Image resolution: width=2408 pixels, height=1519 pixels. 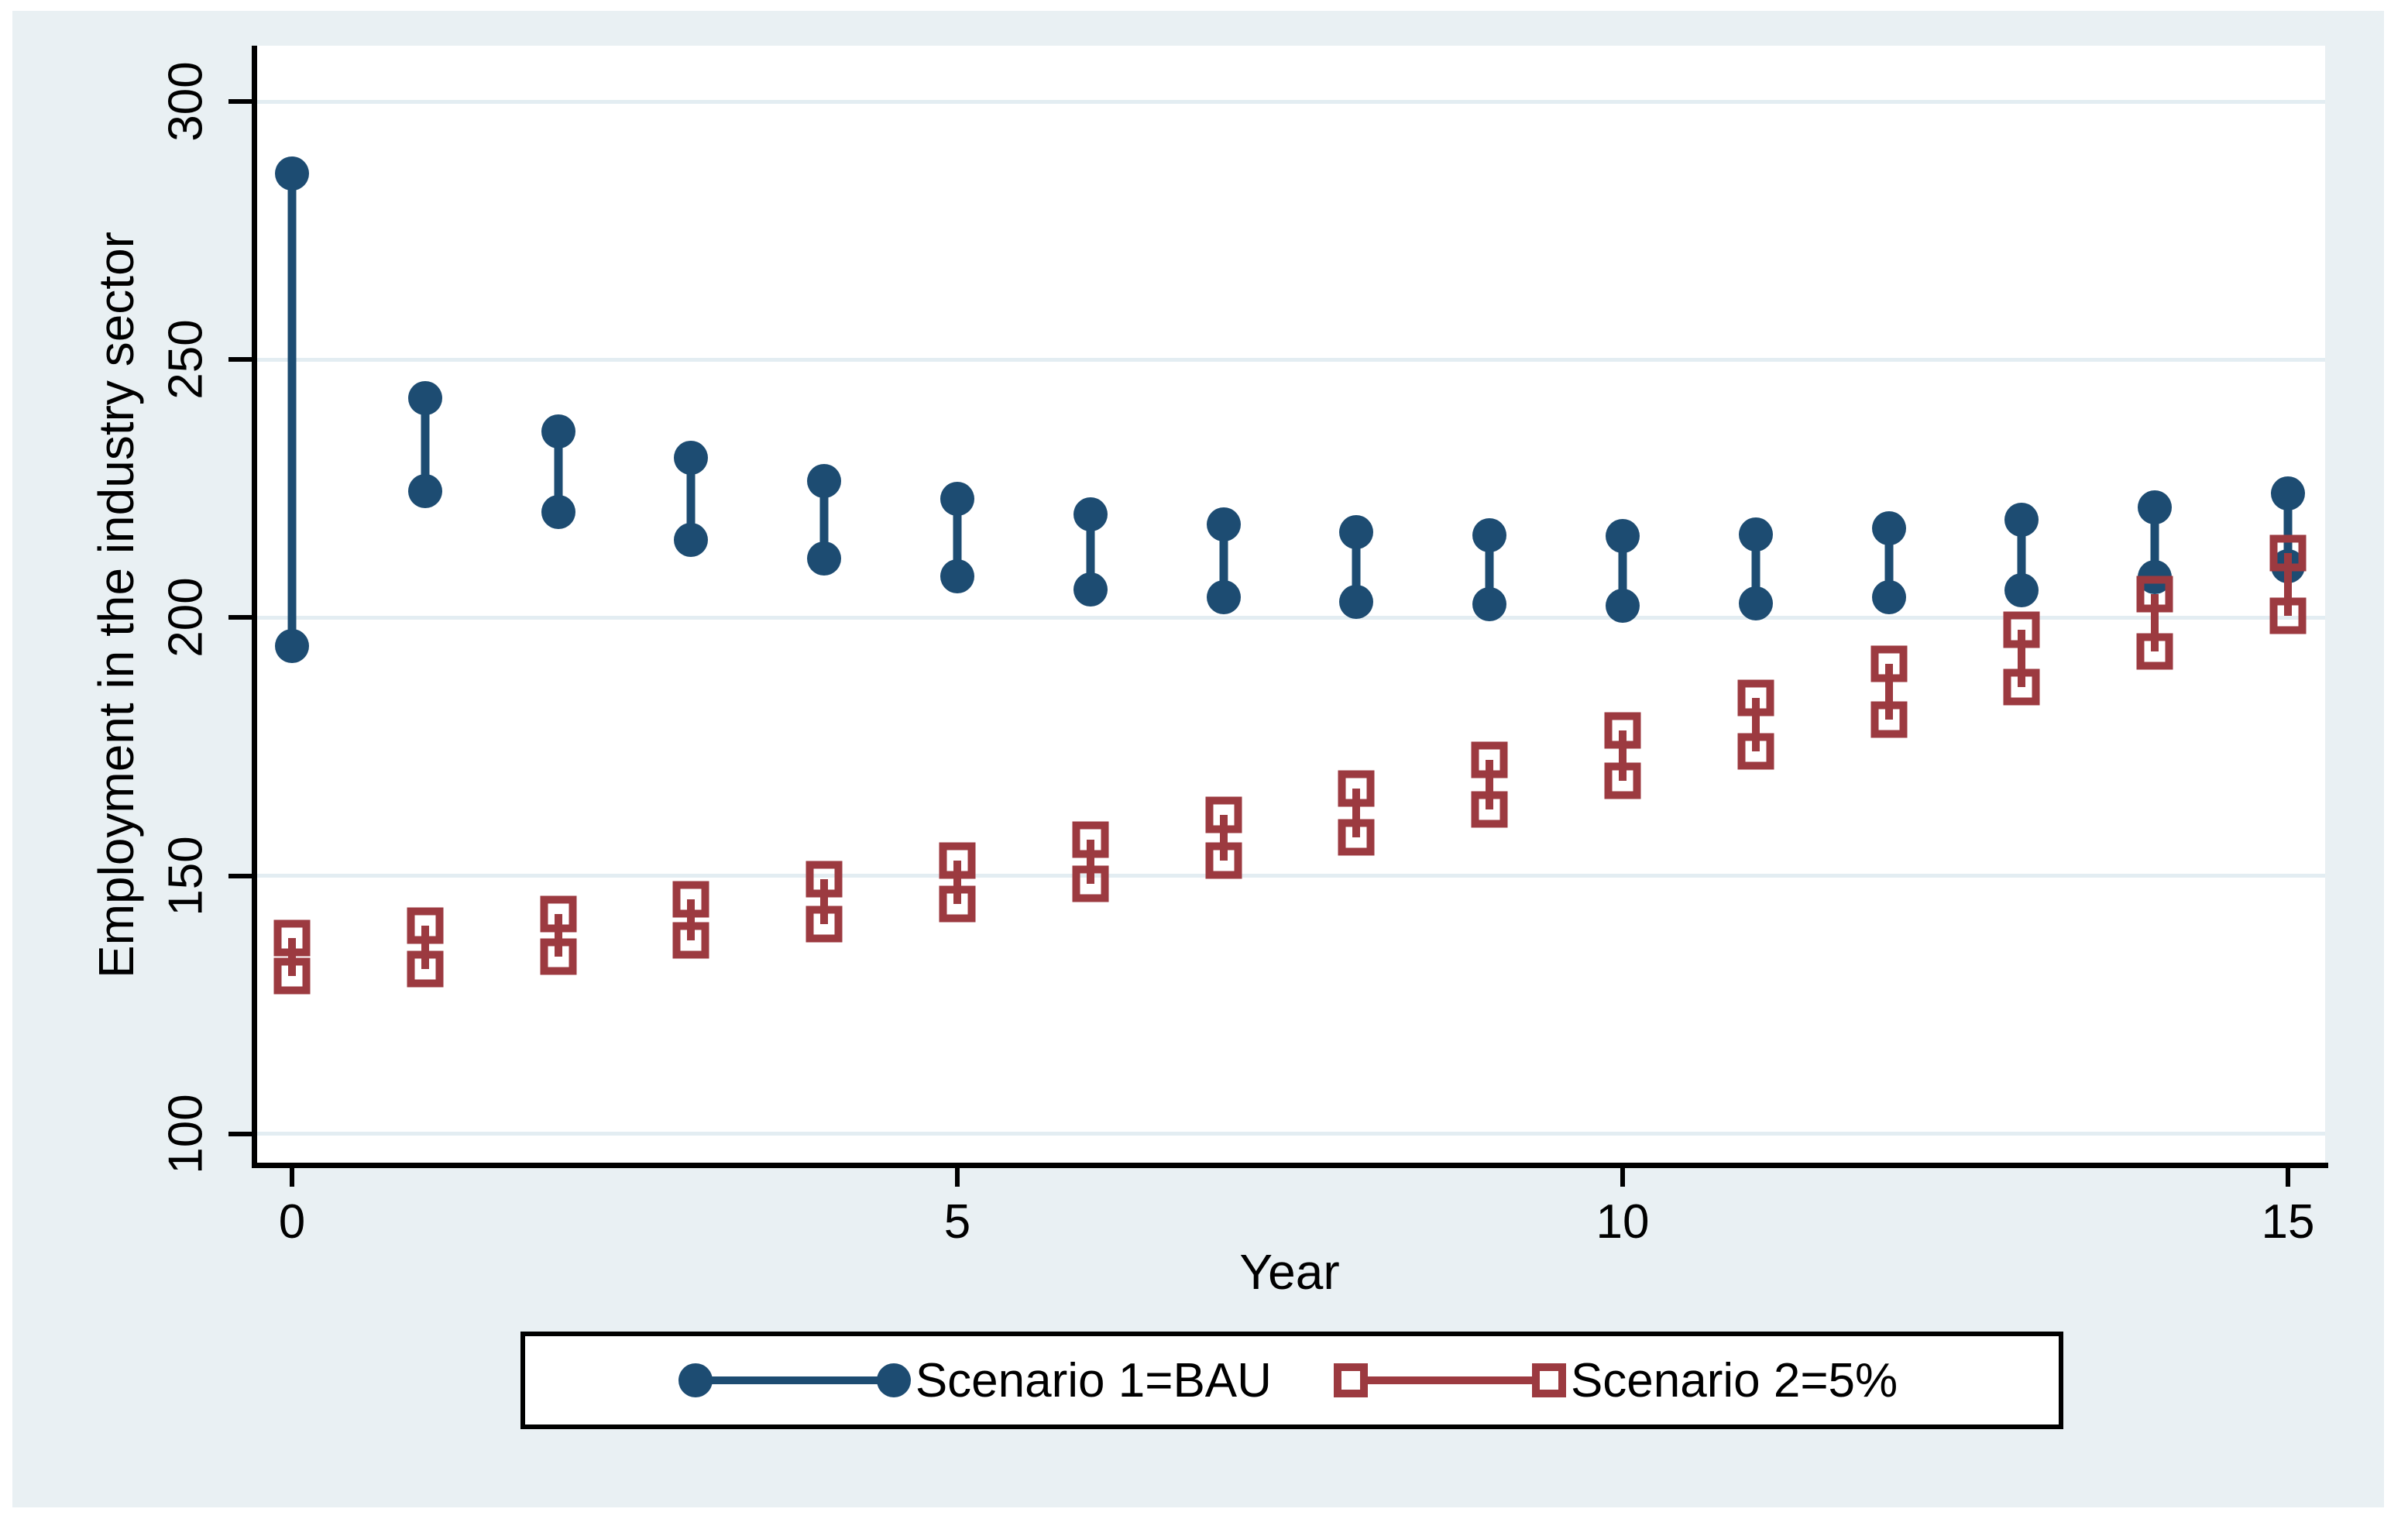 What do you see at coordinates (292, 1222) in the screenshot?
I see `x-tick-label-0: 0` at bounding box center [292, 1222].